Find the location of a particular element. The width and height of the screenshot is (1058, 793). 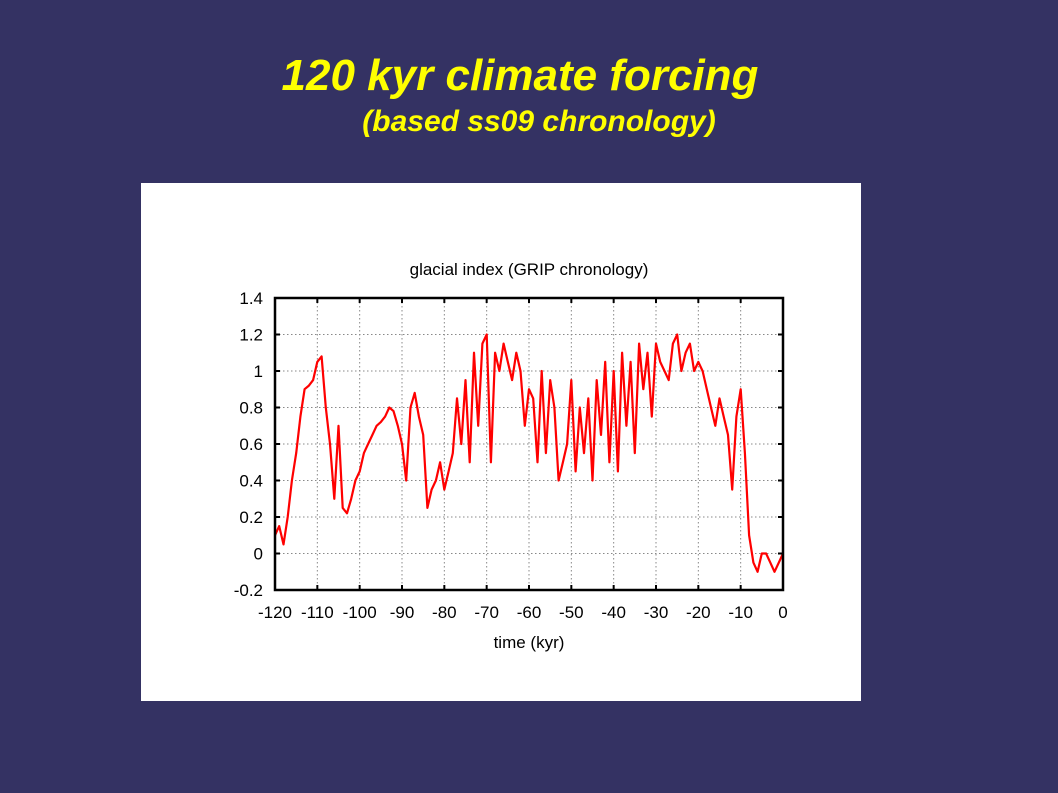

x-tick-label: -110 is located at coordinates (317, 612).